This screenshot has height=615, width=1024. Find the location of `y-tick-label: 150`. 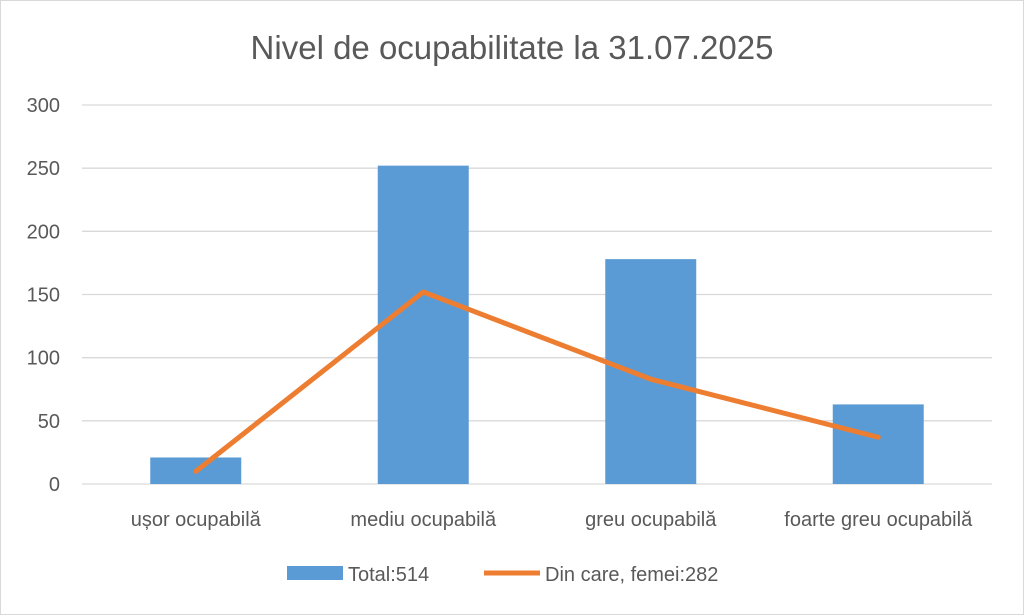

y-tick-label: 150 is located at coordinates (43, 296).